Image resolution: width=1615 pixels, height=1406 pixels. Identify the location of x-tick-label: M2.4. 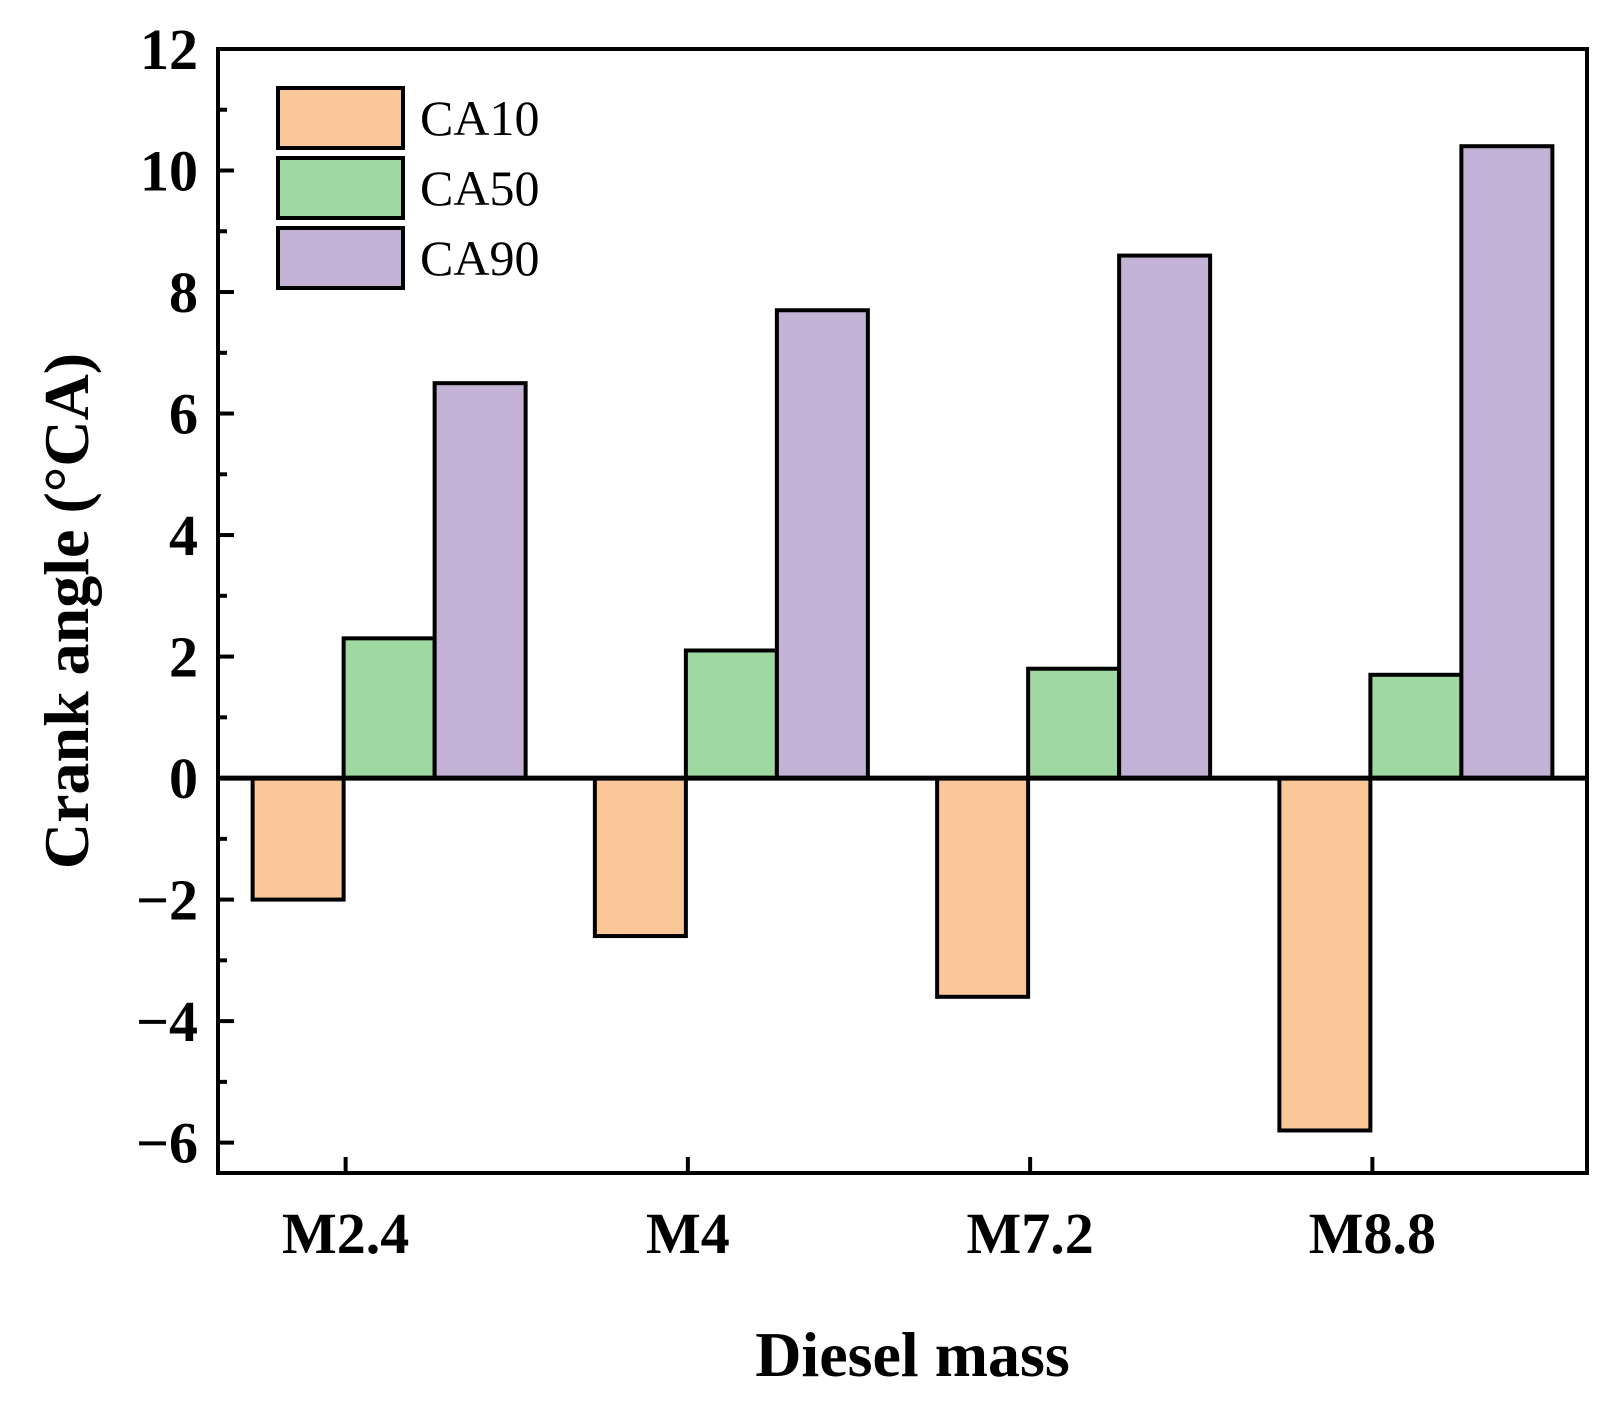
(345, 1233).